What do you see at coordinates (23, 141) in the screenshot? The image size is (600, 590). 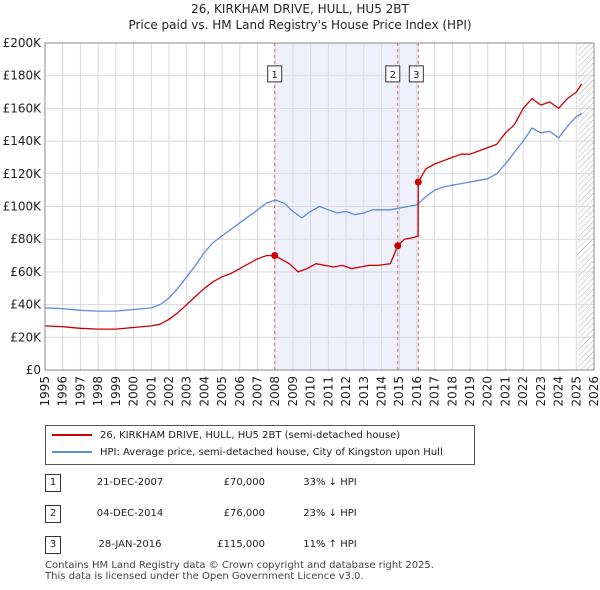 I see `y-tick-label: £140K` at bounding box center [23, 141].